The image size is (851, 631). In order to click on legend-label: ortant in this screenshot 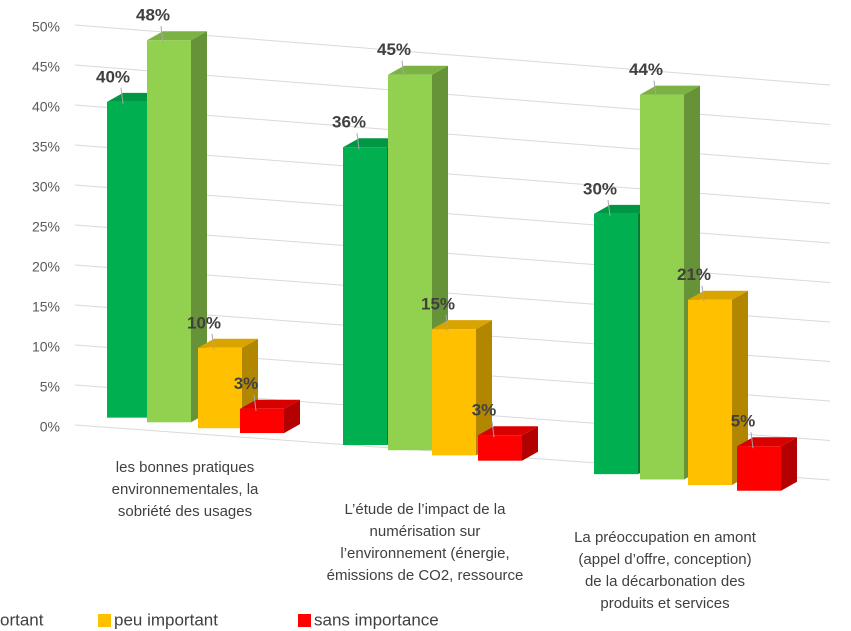, I will do `click(22, 619)`.